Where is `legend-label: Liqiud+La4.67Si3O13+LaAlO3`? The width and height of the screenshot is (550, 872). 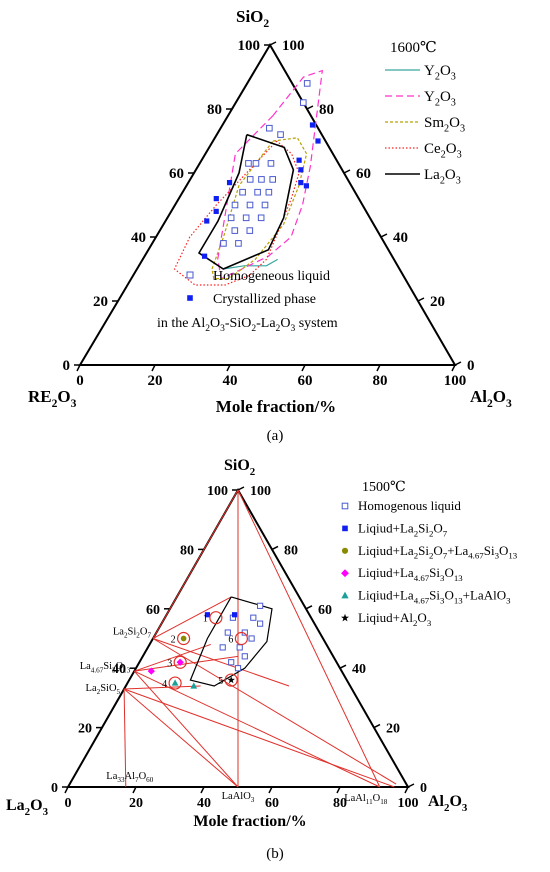 legend-label: Liqiud+La4.67Si3O13+LaAlO3 is located at coordinates (434, 597).